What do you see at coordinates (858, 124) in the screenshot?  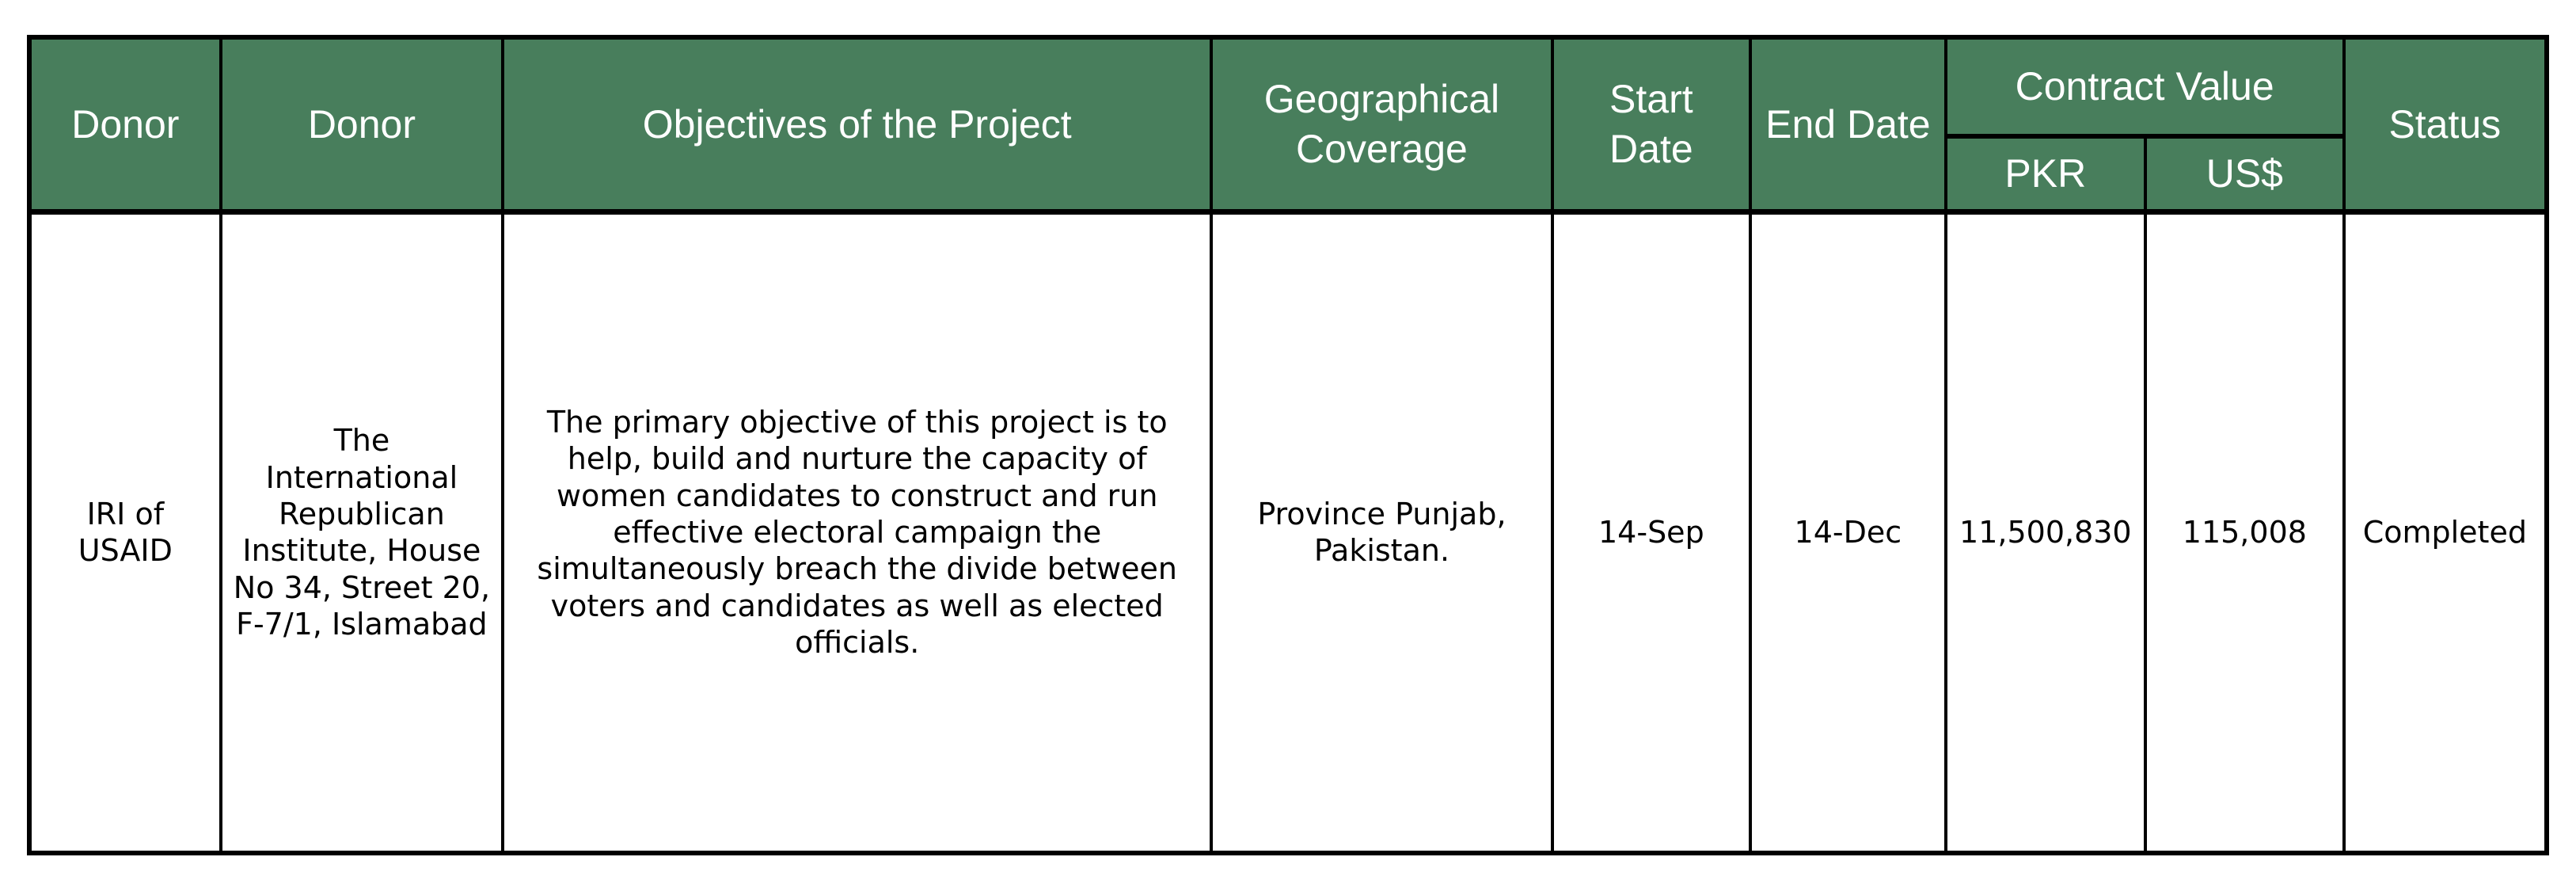 I see `header-cell-objectives: Objectives of the Project` at bounding box center [858, 124].